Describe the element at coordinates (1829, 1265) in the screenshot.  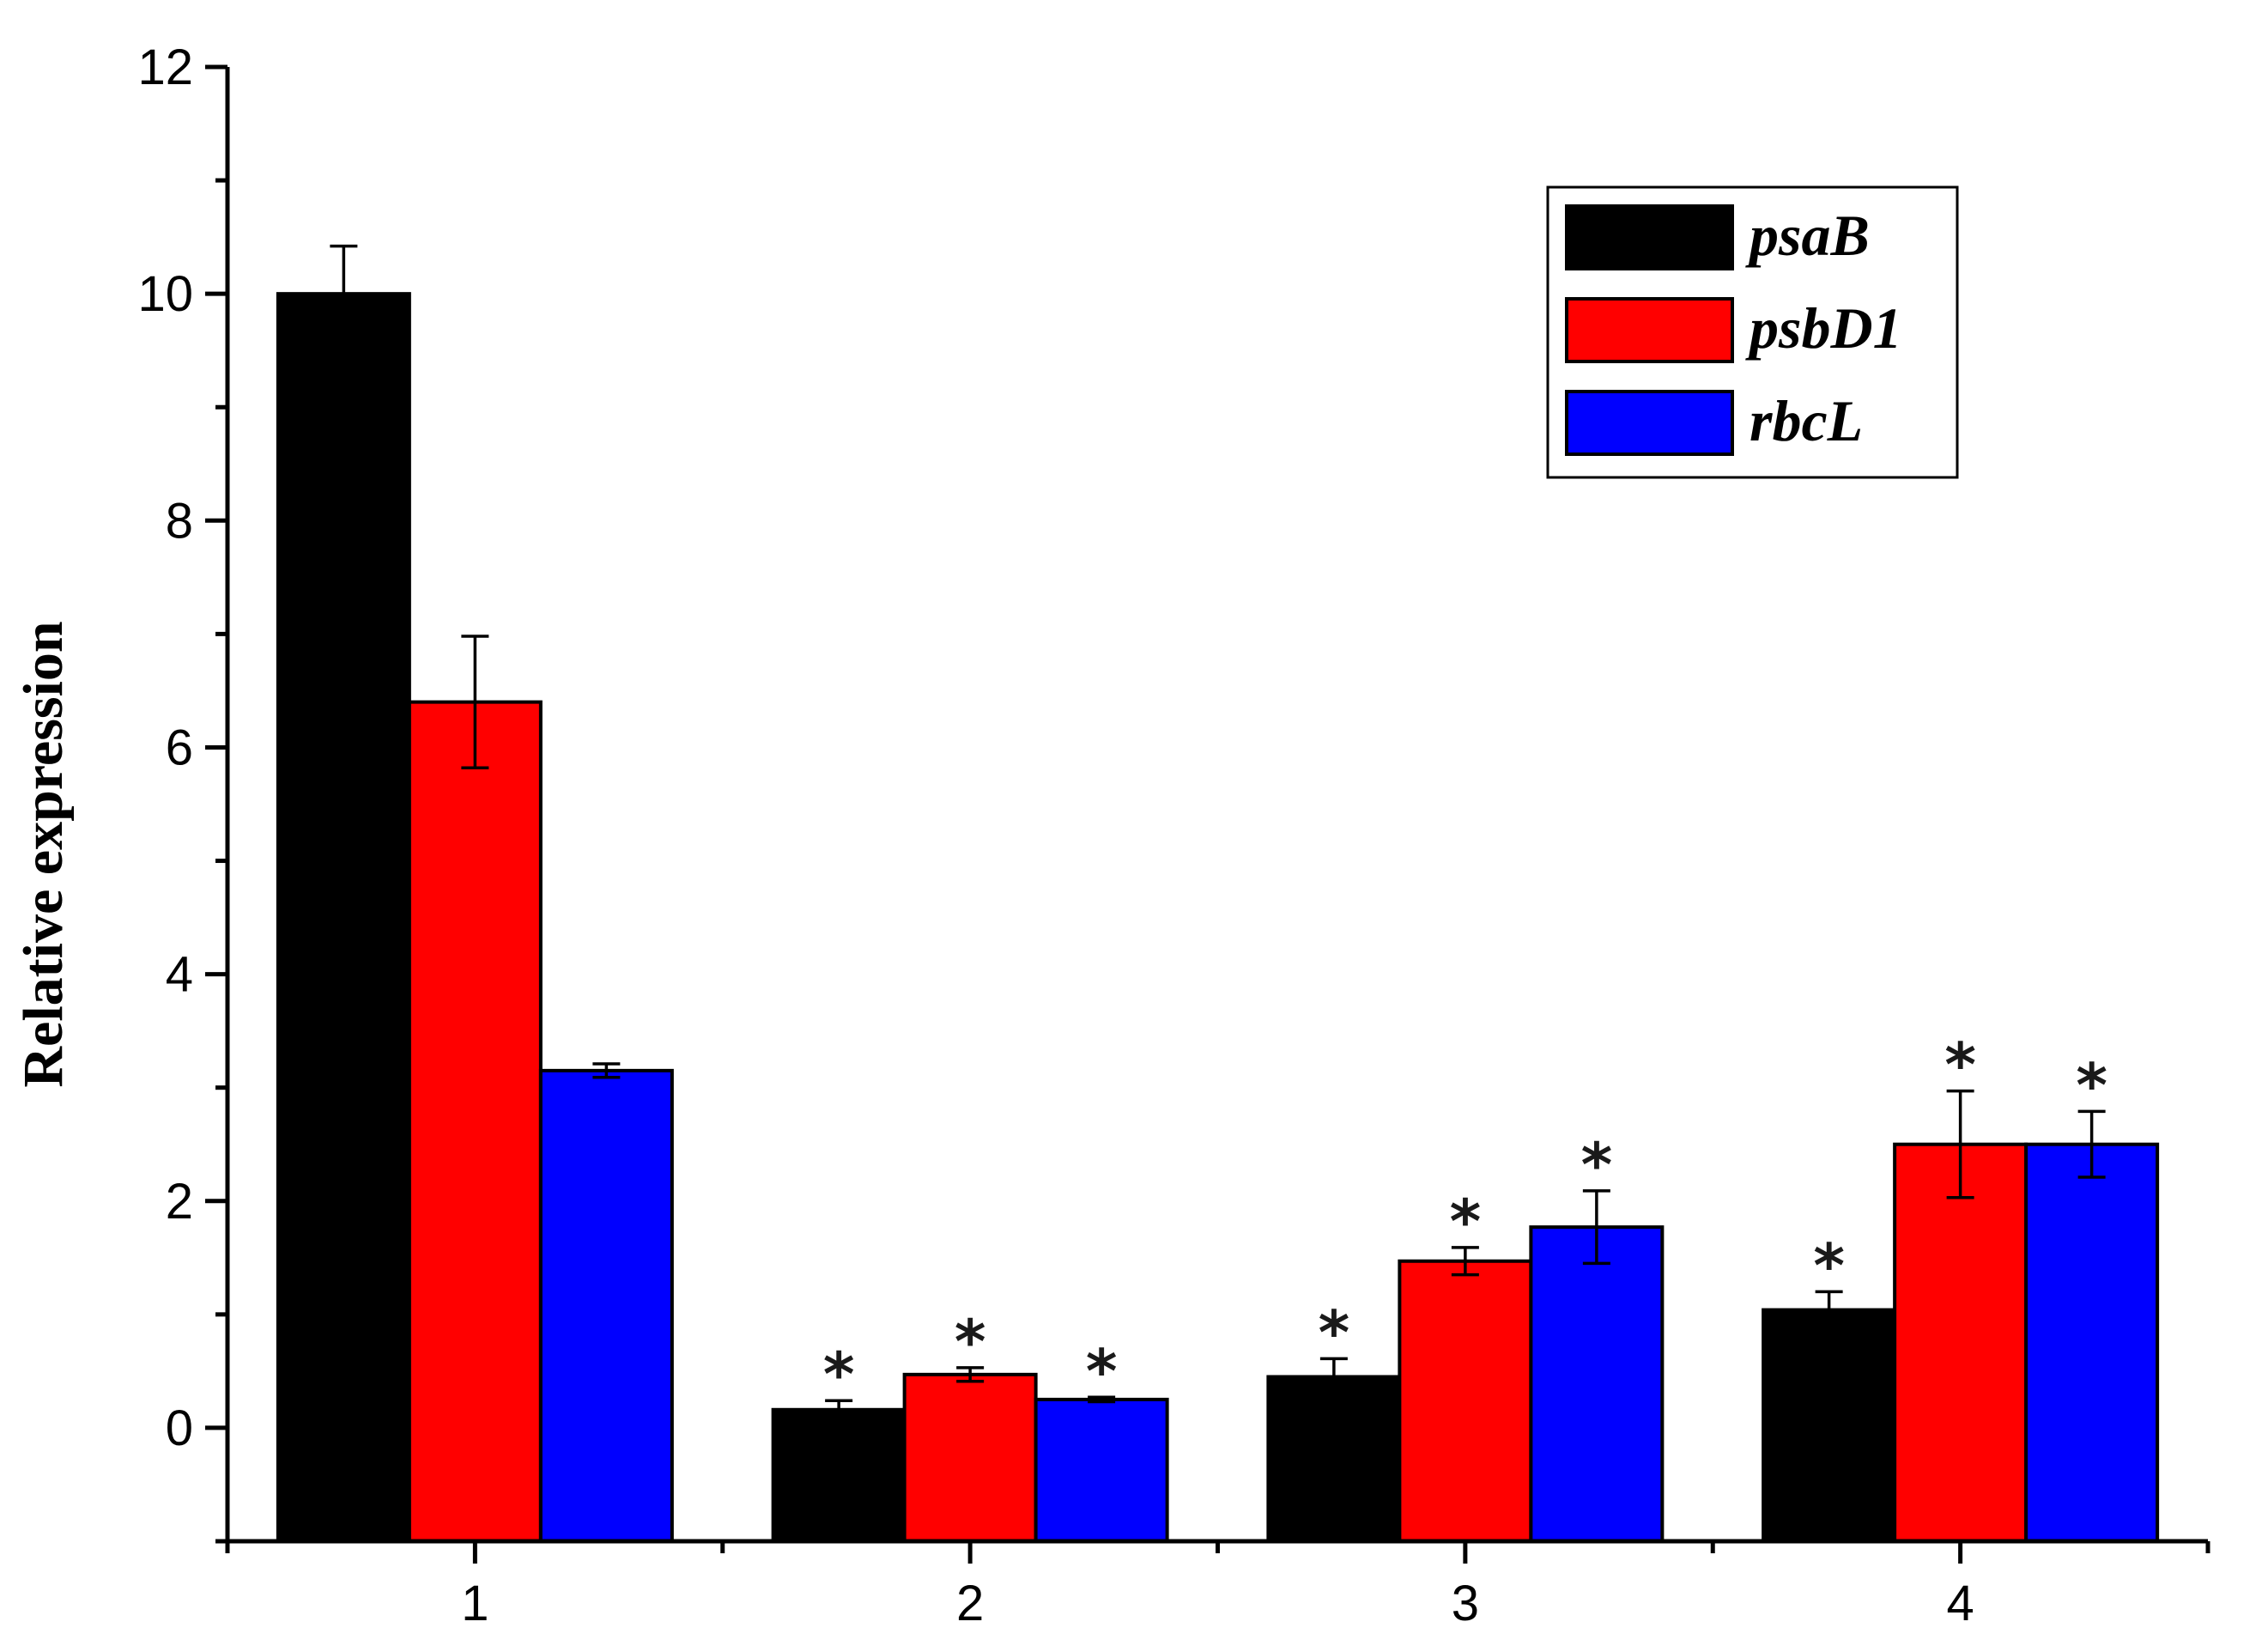
I see `significance-star-psaB-4: *` at that location.